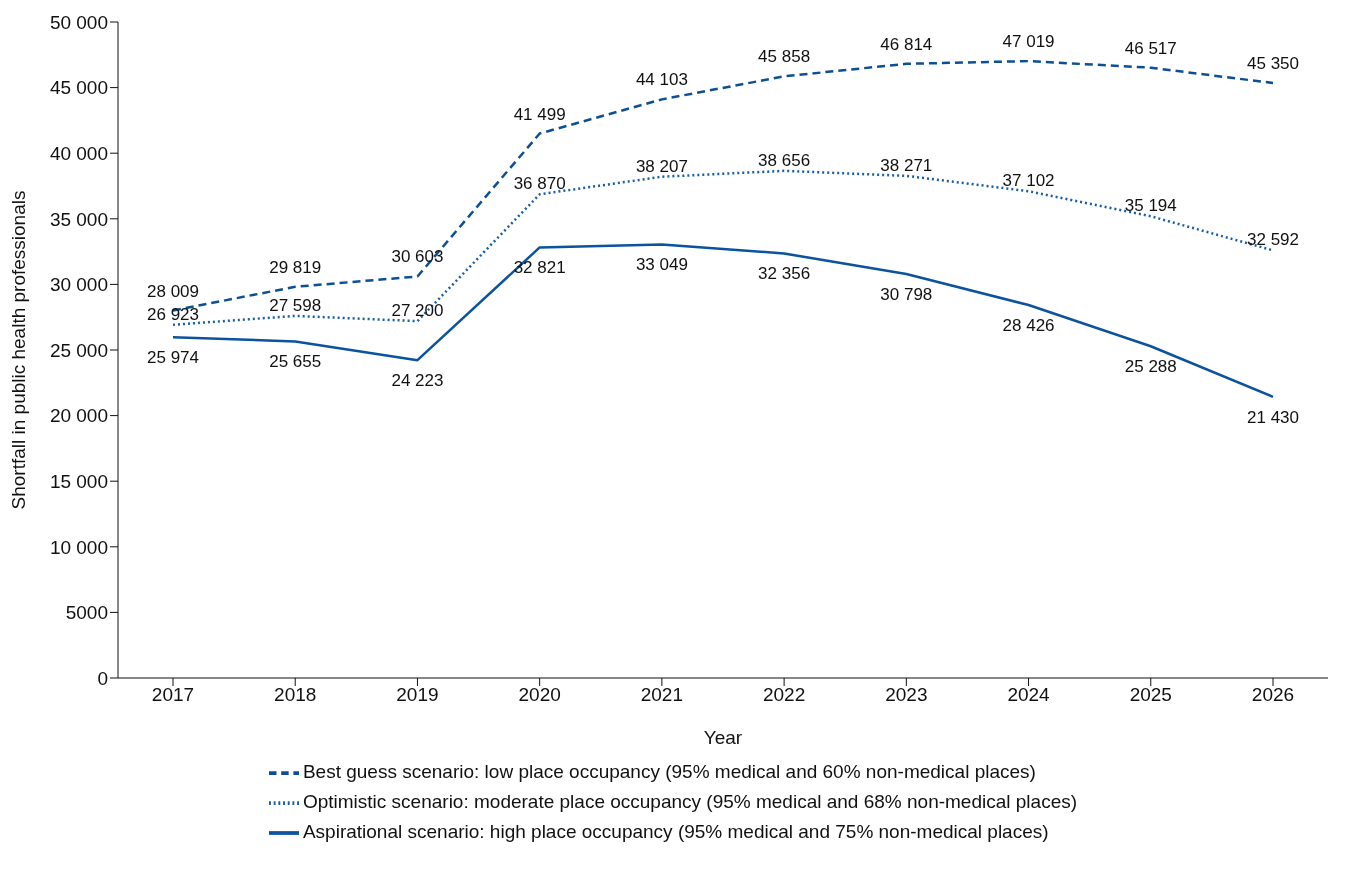  I want to click on y-tick-label: 45 000, so click(78, 88).